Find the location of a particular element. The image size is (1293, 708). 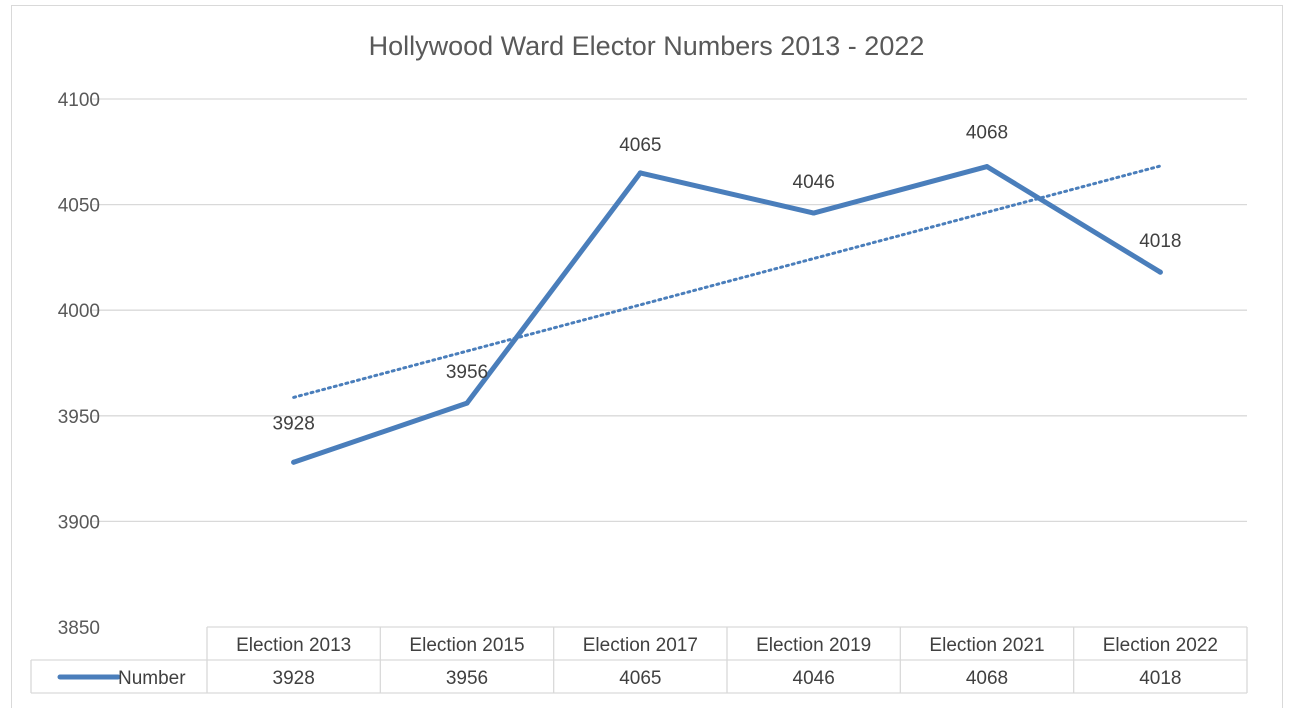

data-label: 4046 is located at coordinates (814, 182).